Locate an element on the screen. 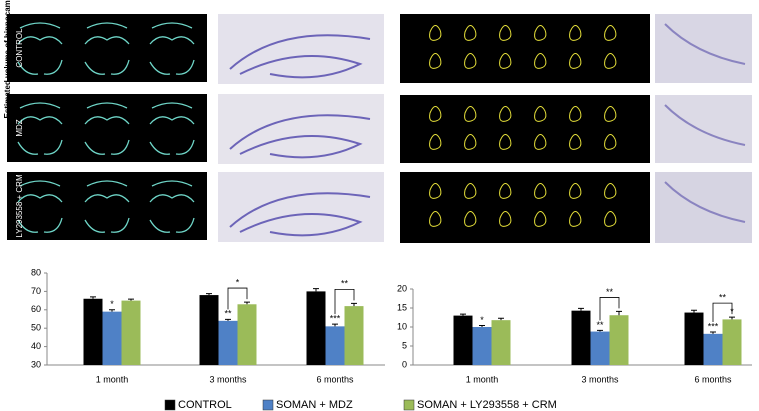 This screenshot has height=411, width=759. y-tick-label: 20 is located at coordinates (402, 288).